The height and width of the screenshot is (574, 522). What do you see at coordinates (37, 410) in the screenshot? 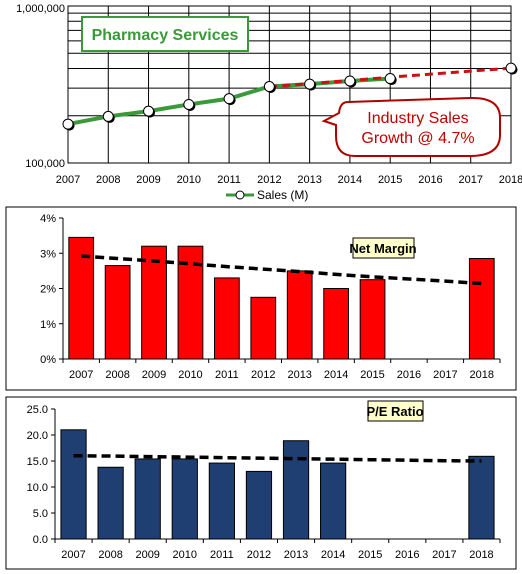
I see `y-tick-label: 25.0` at bounding box center [37, 410].